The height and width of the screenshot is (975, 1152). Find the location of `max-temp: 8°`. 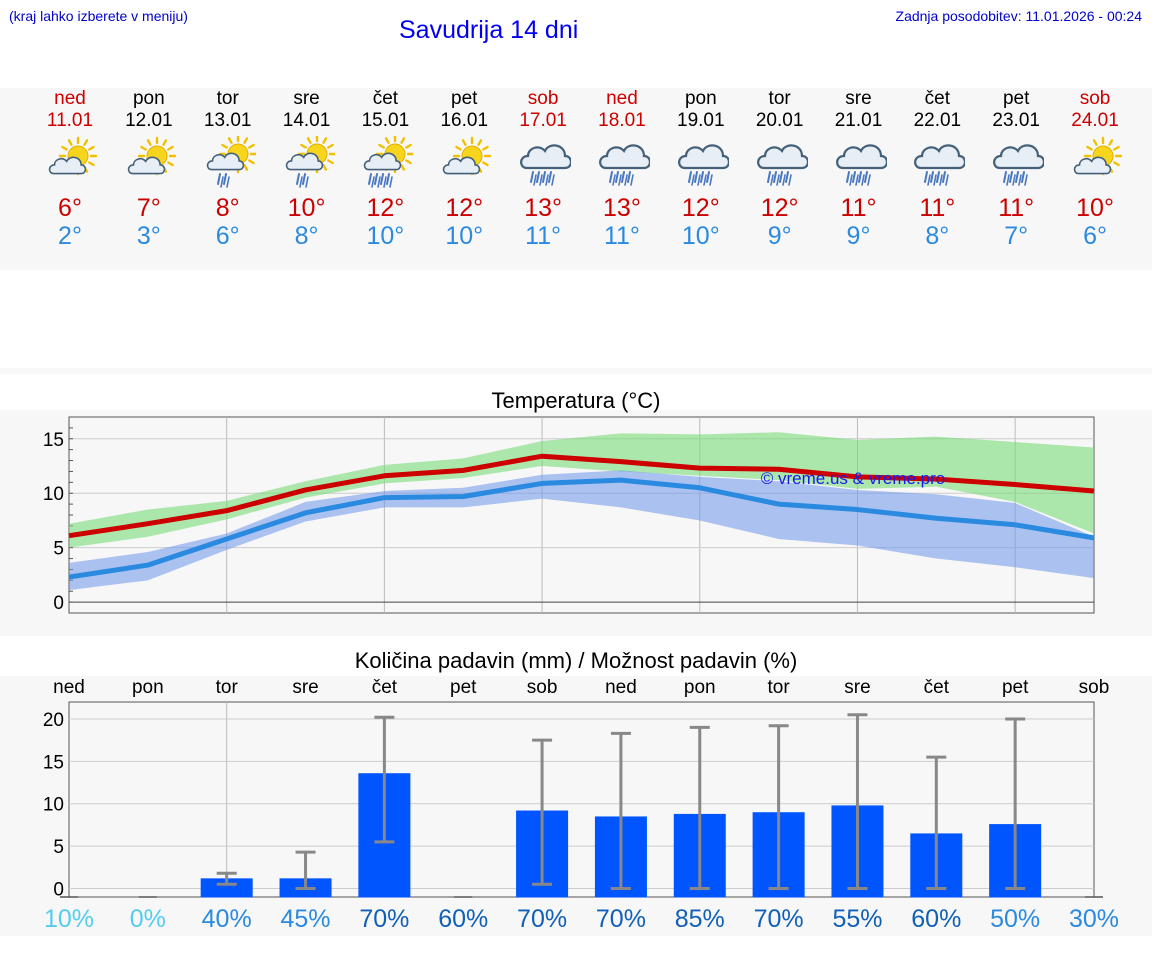

max-temp: 8° is located at coordinates (227, 208).